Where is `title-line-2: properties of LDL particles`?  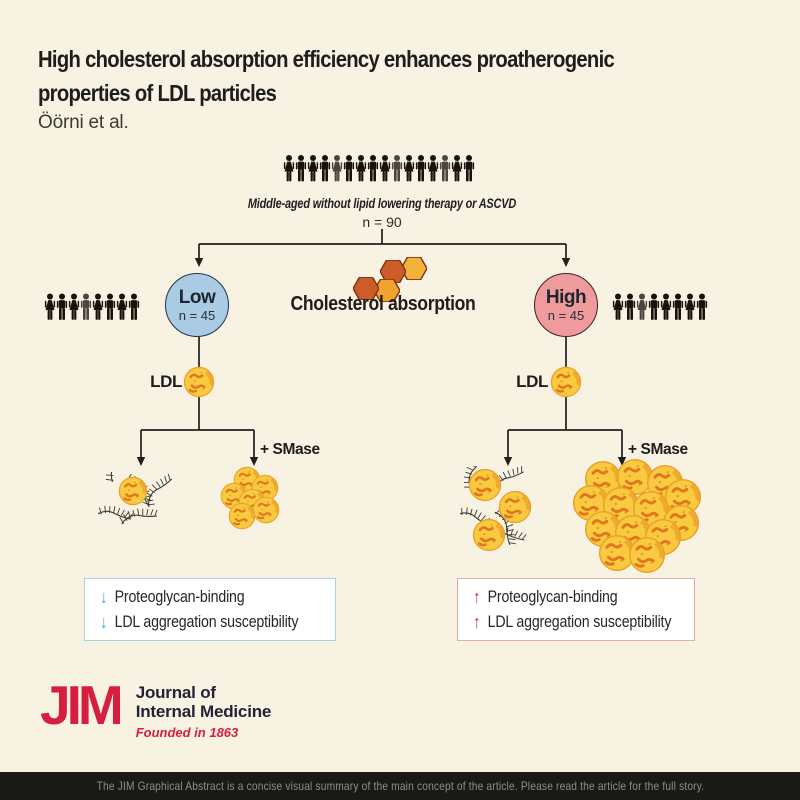
title-line-2: properties of LDL particles is located at coordinates (157, 93).